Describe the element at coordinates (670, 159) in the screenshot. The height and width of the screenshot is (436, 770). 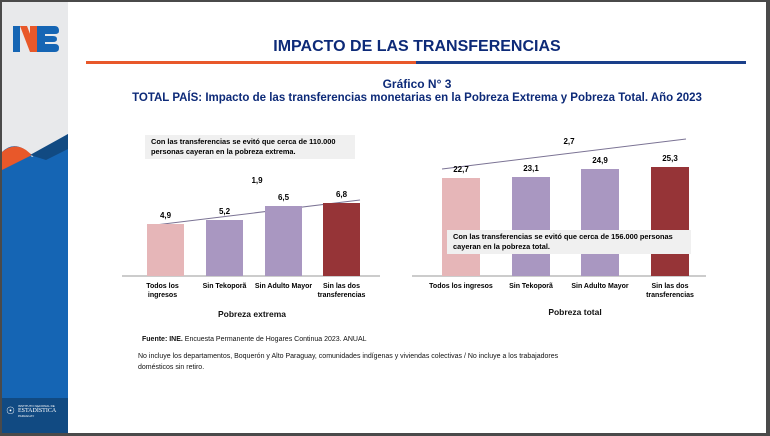
I see `data-label: 25,3` at that location.